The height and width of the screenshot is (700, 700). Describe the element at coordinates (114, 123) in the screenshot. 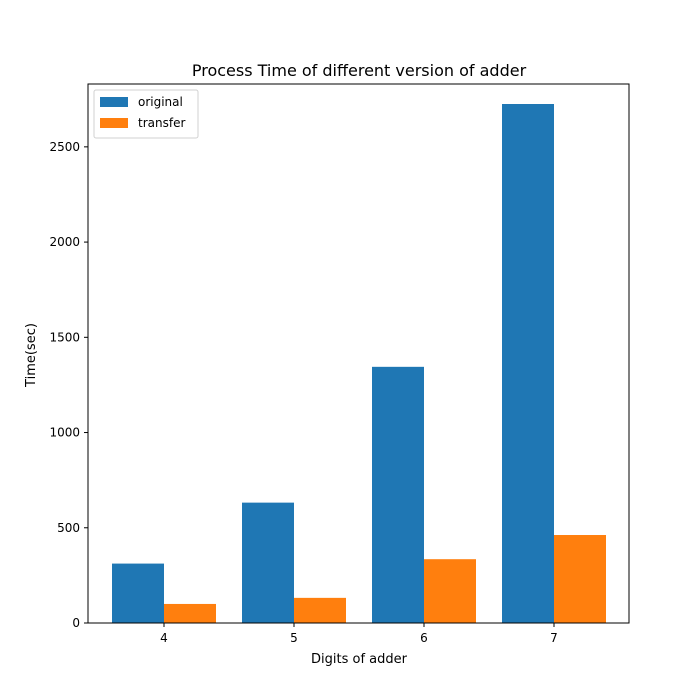

I see `legend-swatch-transfer` at that location.